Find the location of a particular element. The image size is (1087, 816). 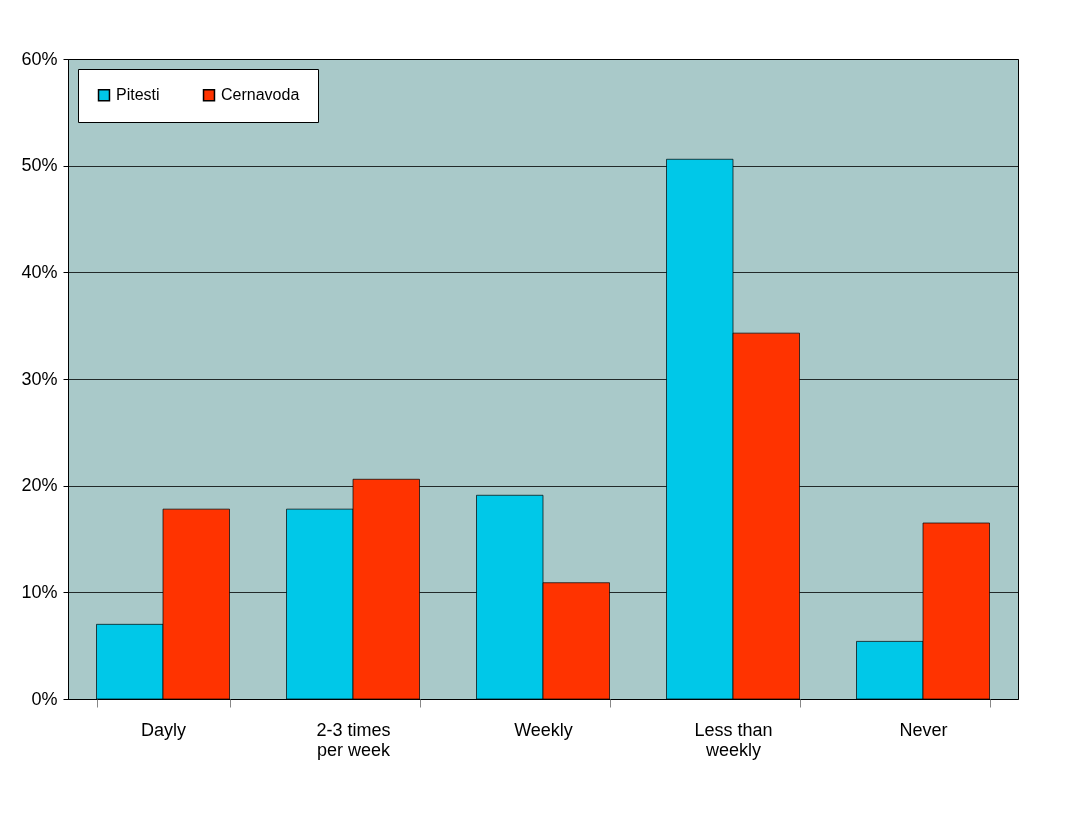

x-tick-label: Less than weekly is located at coordinates (733, 739).